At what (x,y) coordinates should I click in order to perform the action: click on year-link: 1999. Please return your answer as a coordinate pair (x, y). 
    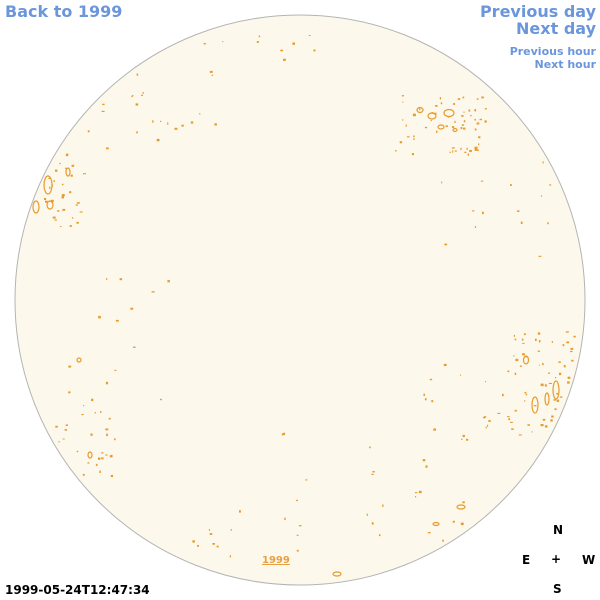
    Looking at the image, I should click on (276, 560).